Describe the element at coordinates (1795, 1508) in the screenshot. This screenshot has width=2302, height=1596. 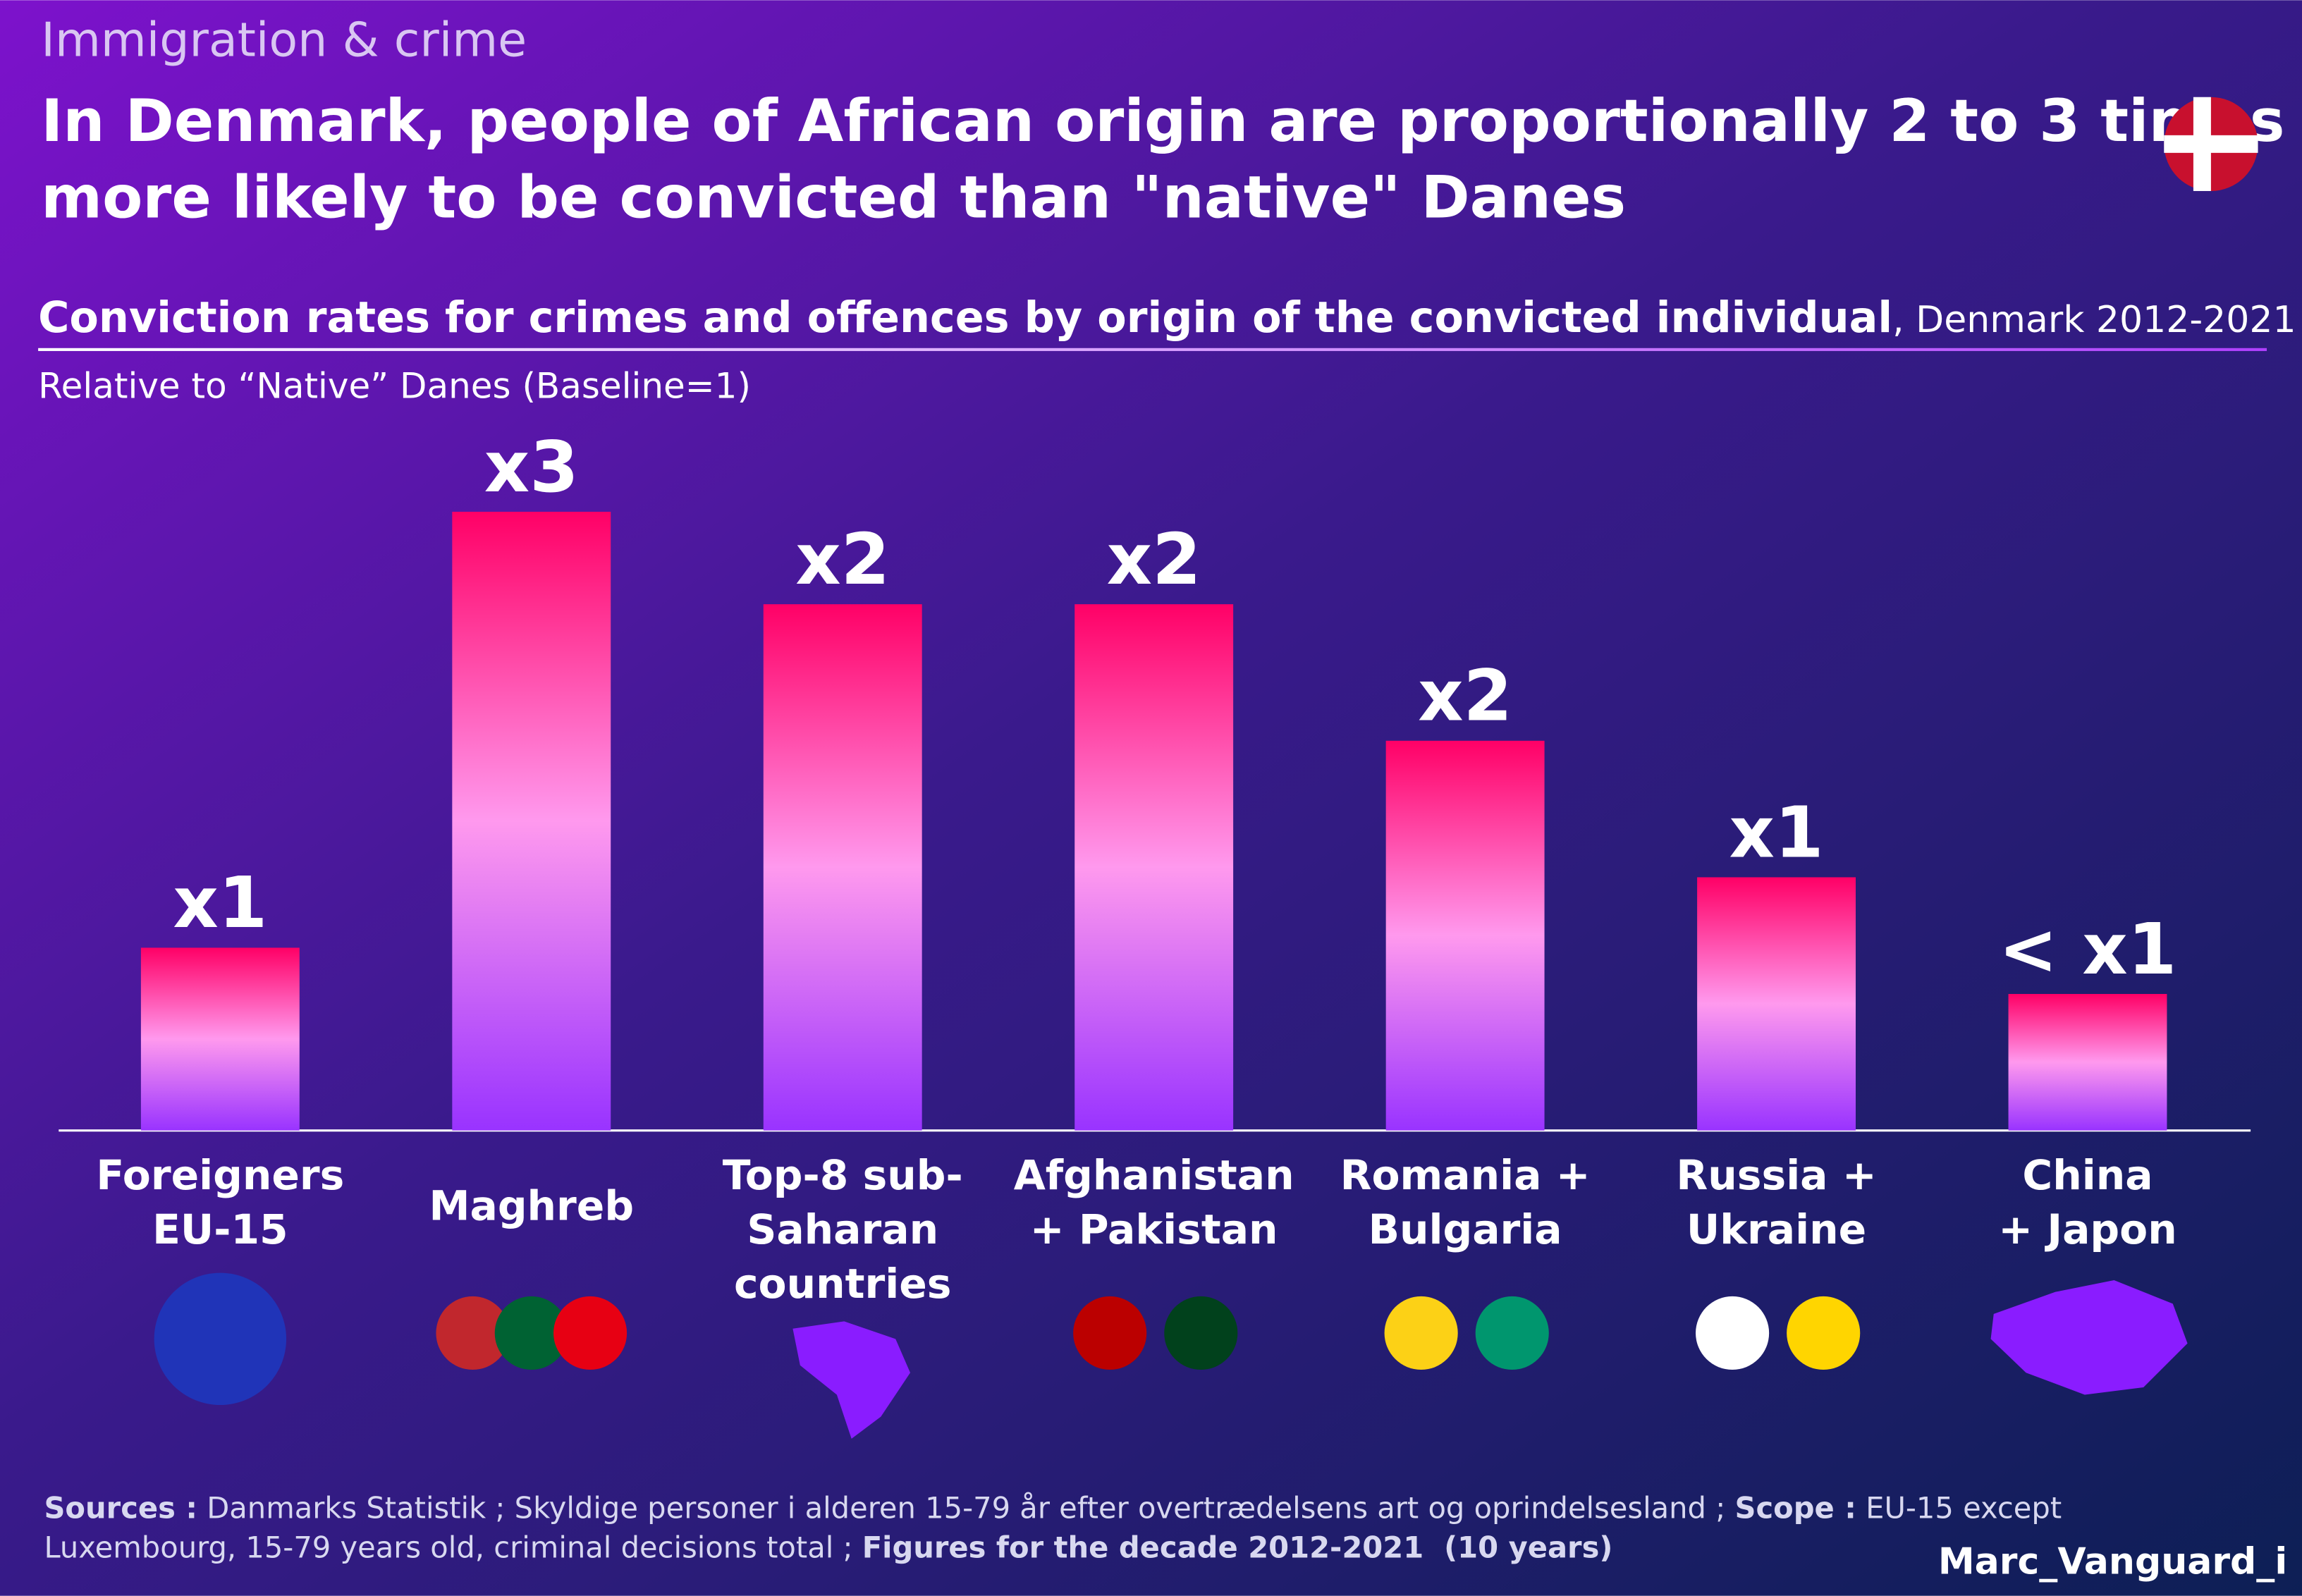
I see `footer-segment: Scope :` at that location.